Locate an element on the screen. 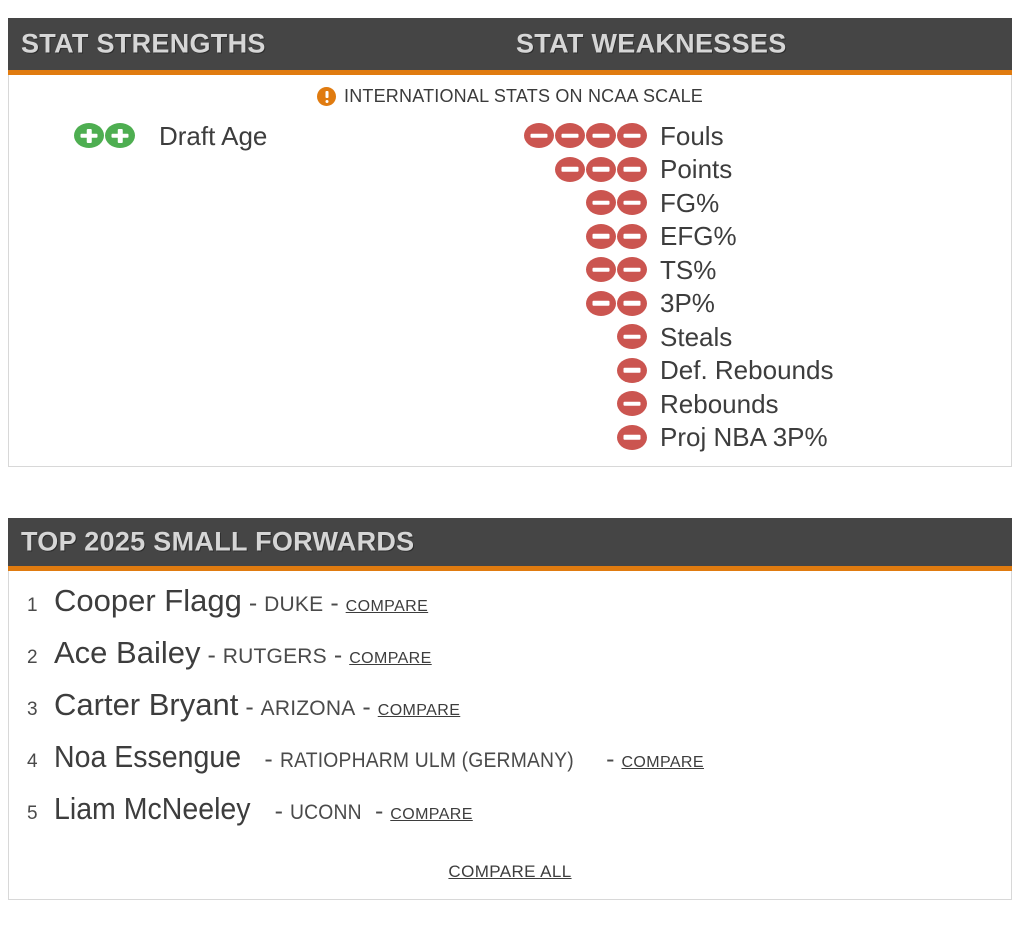 The height and width of the screenshot is (926, 1024). stat-row: Draft Age is located at coordinates (273, 136).